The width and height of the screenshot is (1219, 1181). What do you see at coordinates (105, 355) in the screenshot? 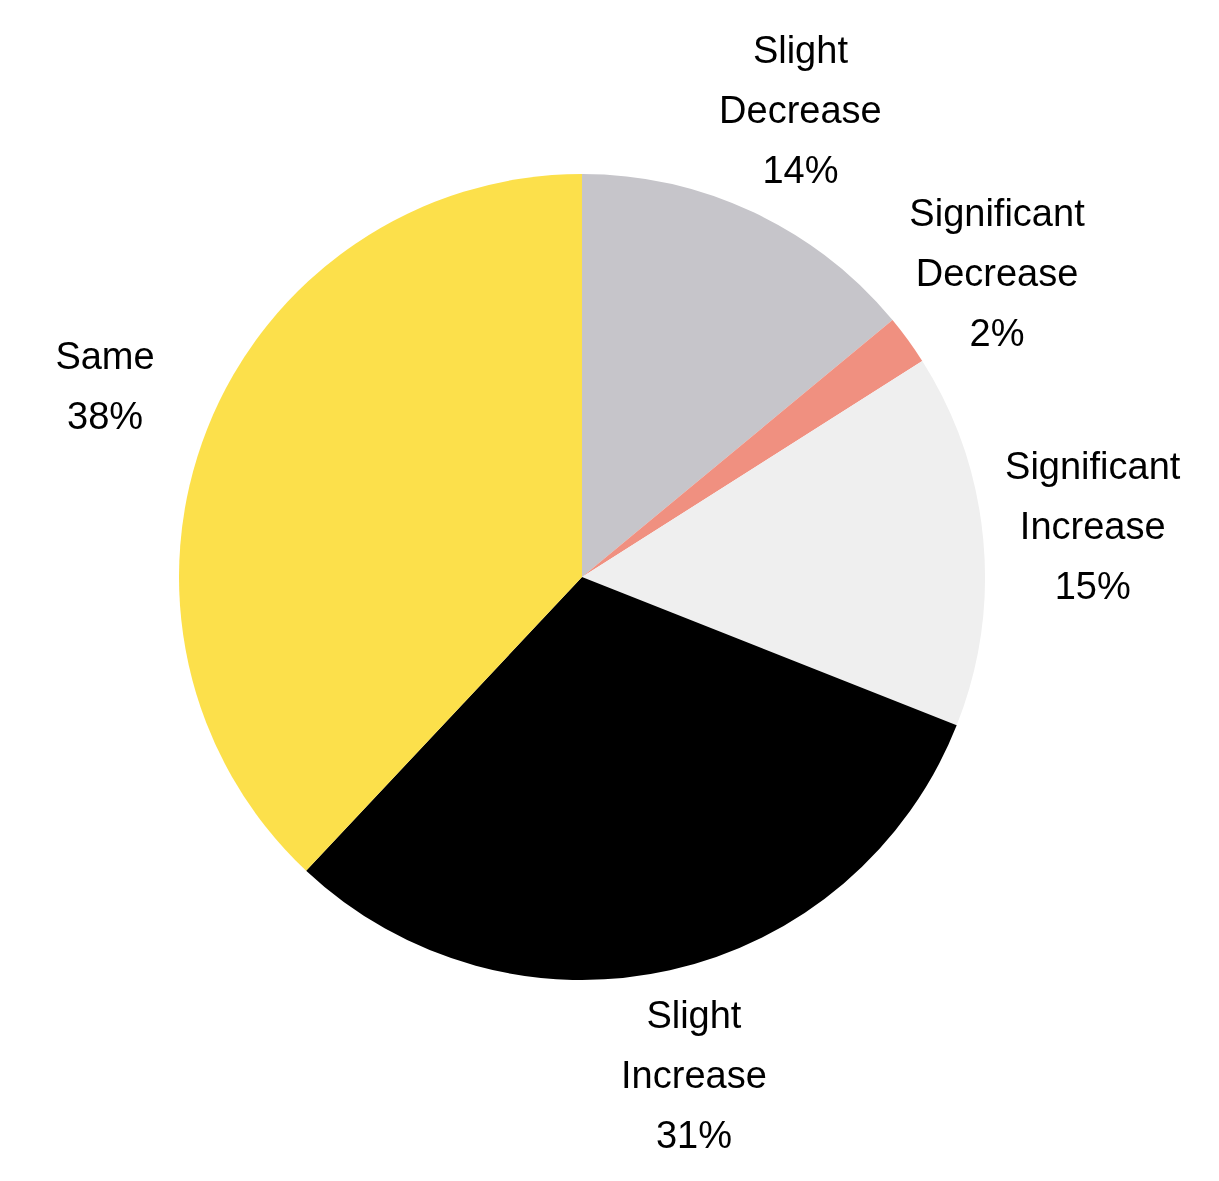
I see `slice-label: Same` at bounding box center [105, 355].